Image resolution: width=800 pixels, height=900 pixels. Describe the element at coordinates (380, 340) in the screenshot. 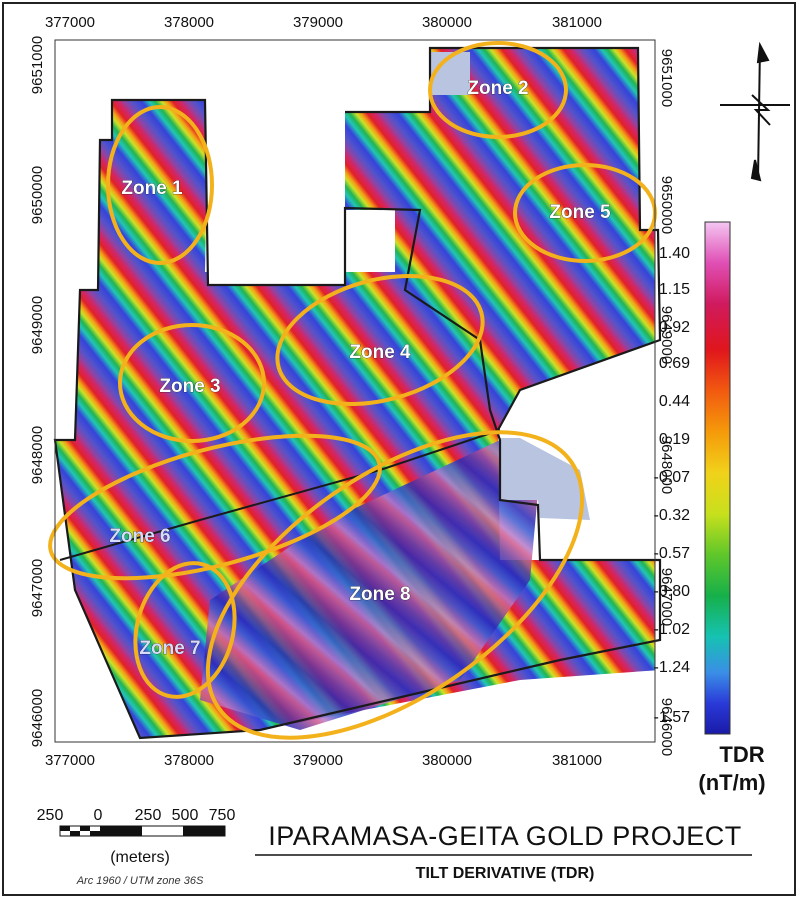

I see `zone-4-ellipse` at that location.